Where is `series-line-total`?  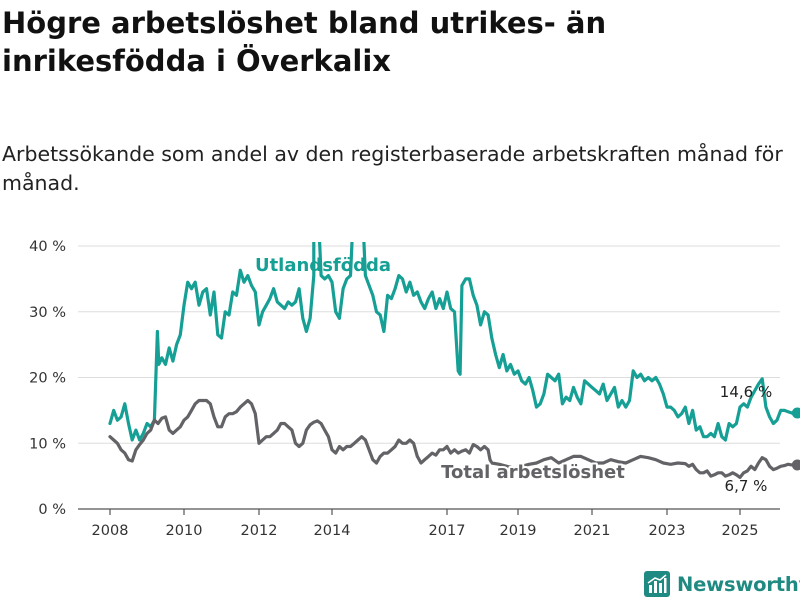 series-line-total is located at coordinates (453, 438).